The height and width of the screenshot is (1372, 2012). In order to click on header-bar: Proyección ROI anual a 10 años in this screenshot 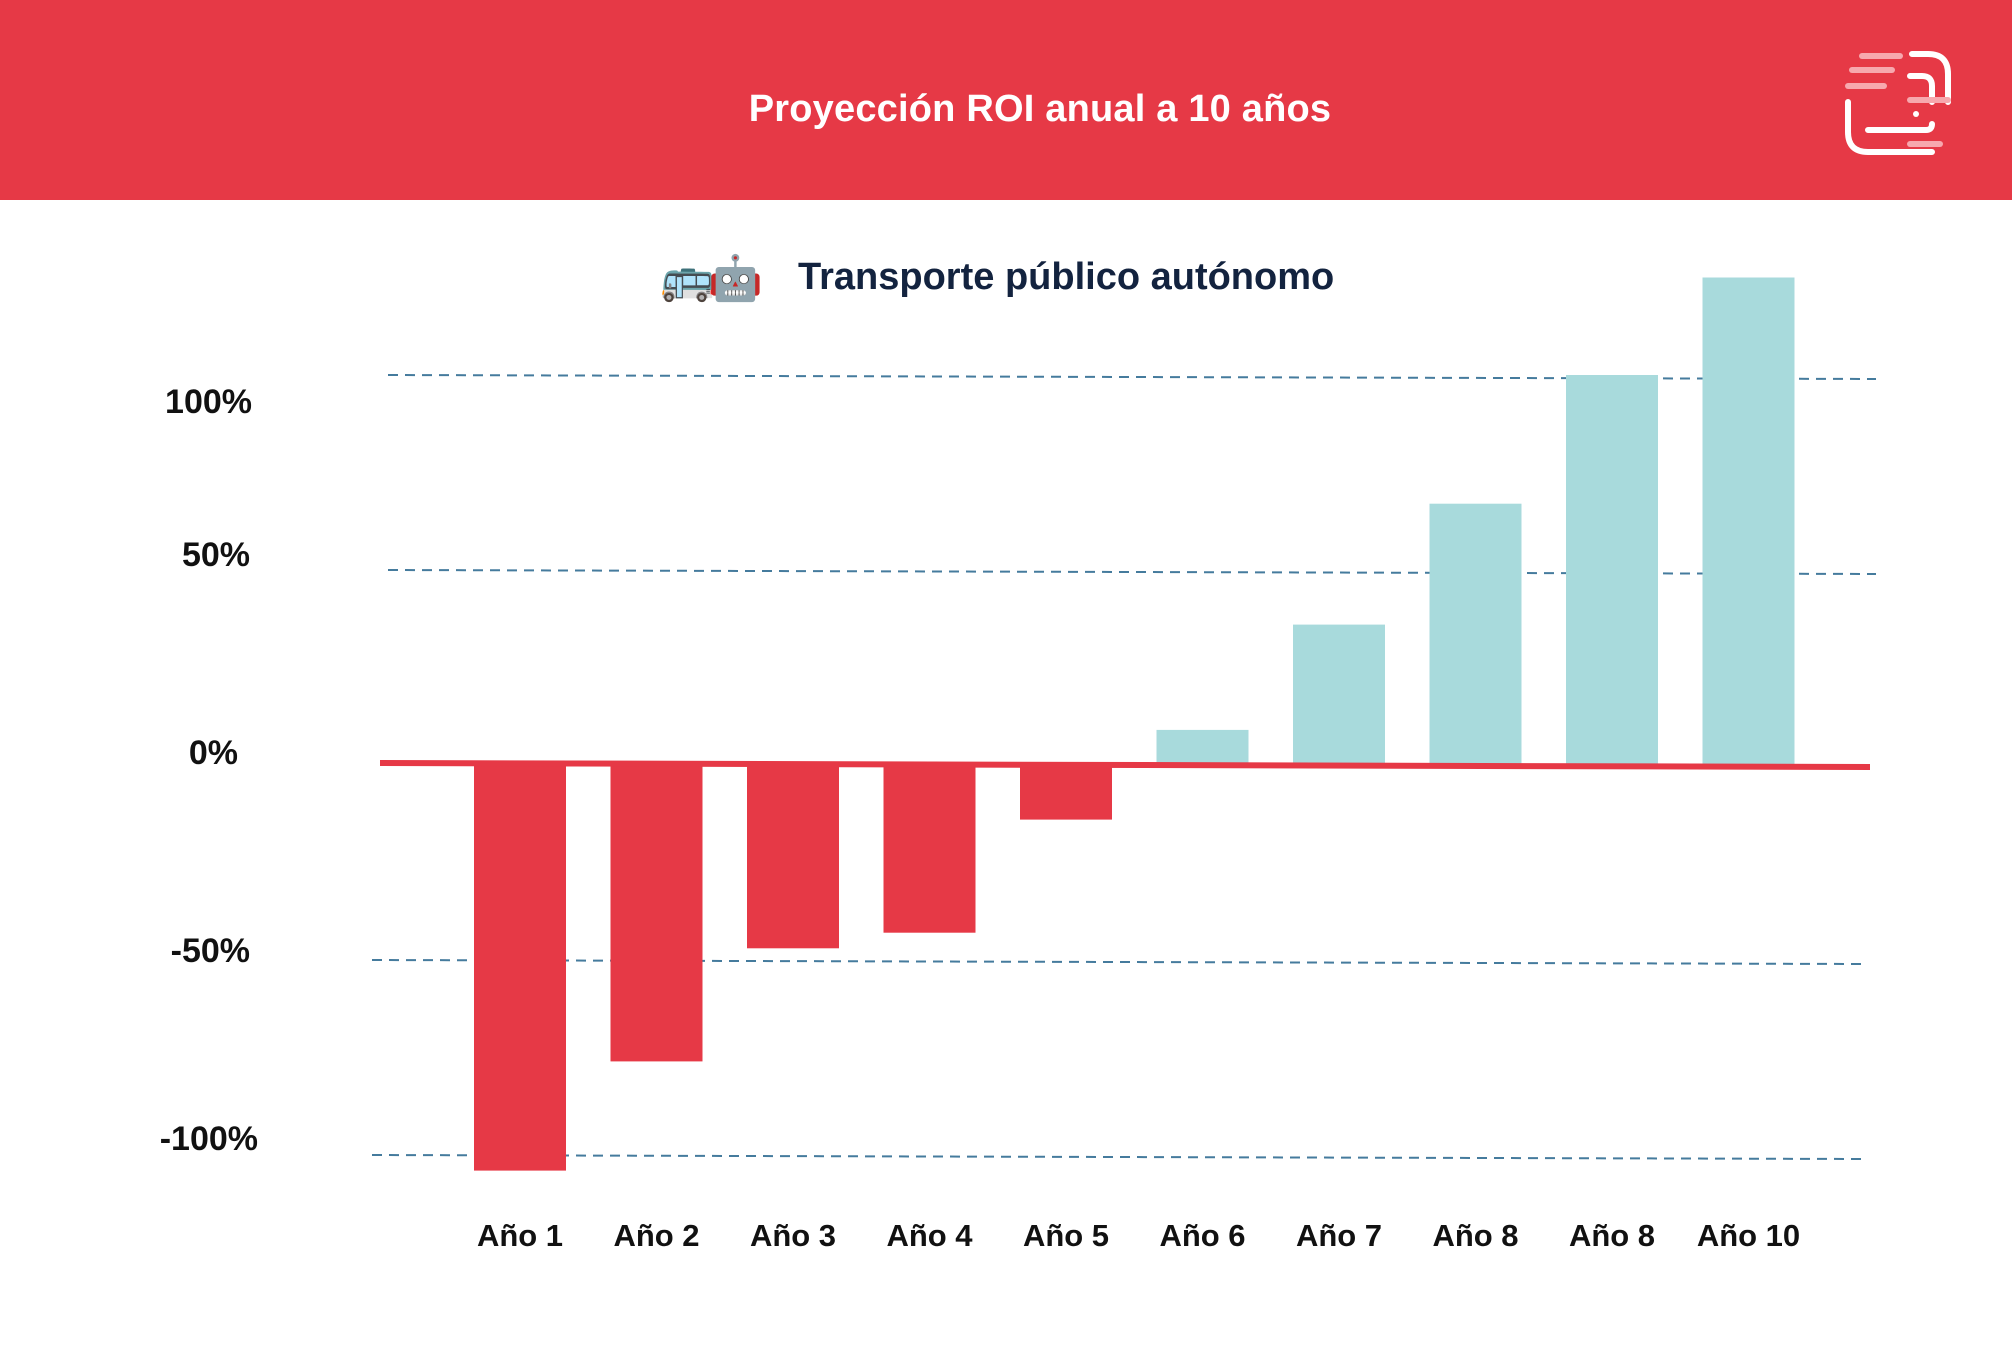, I will do `click(1006, 100)`.